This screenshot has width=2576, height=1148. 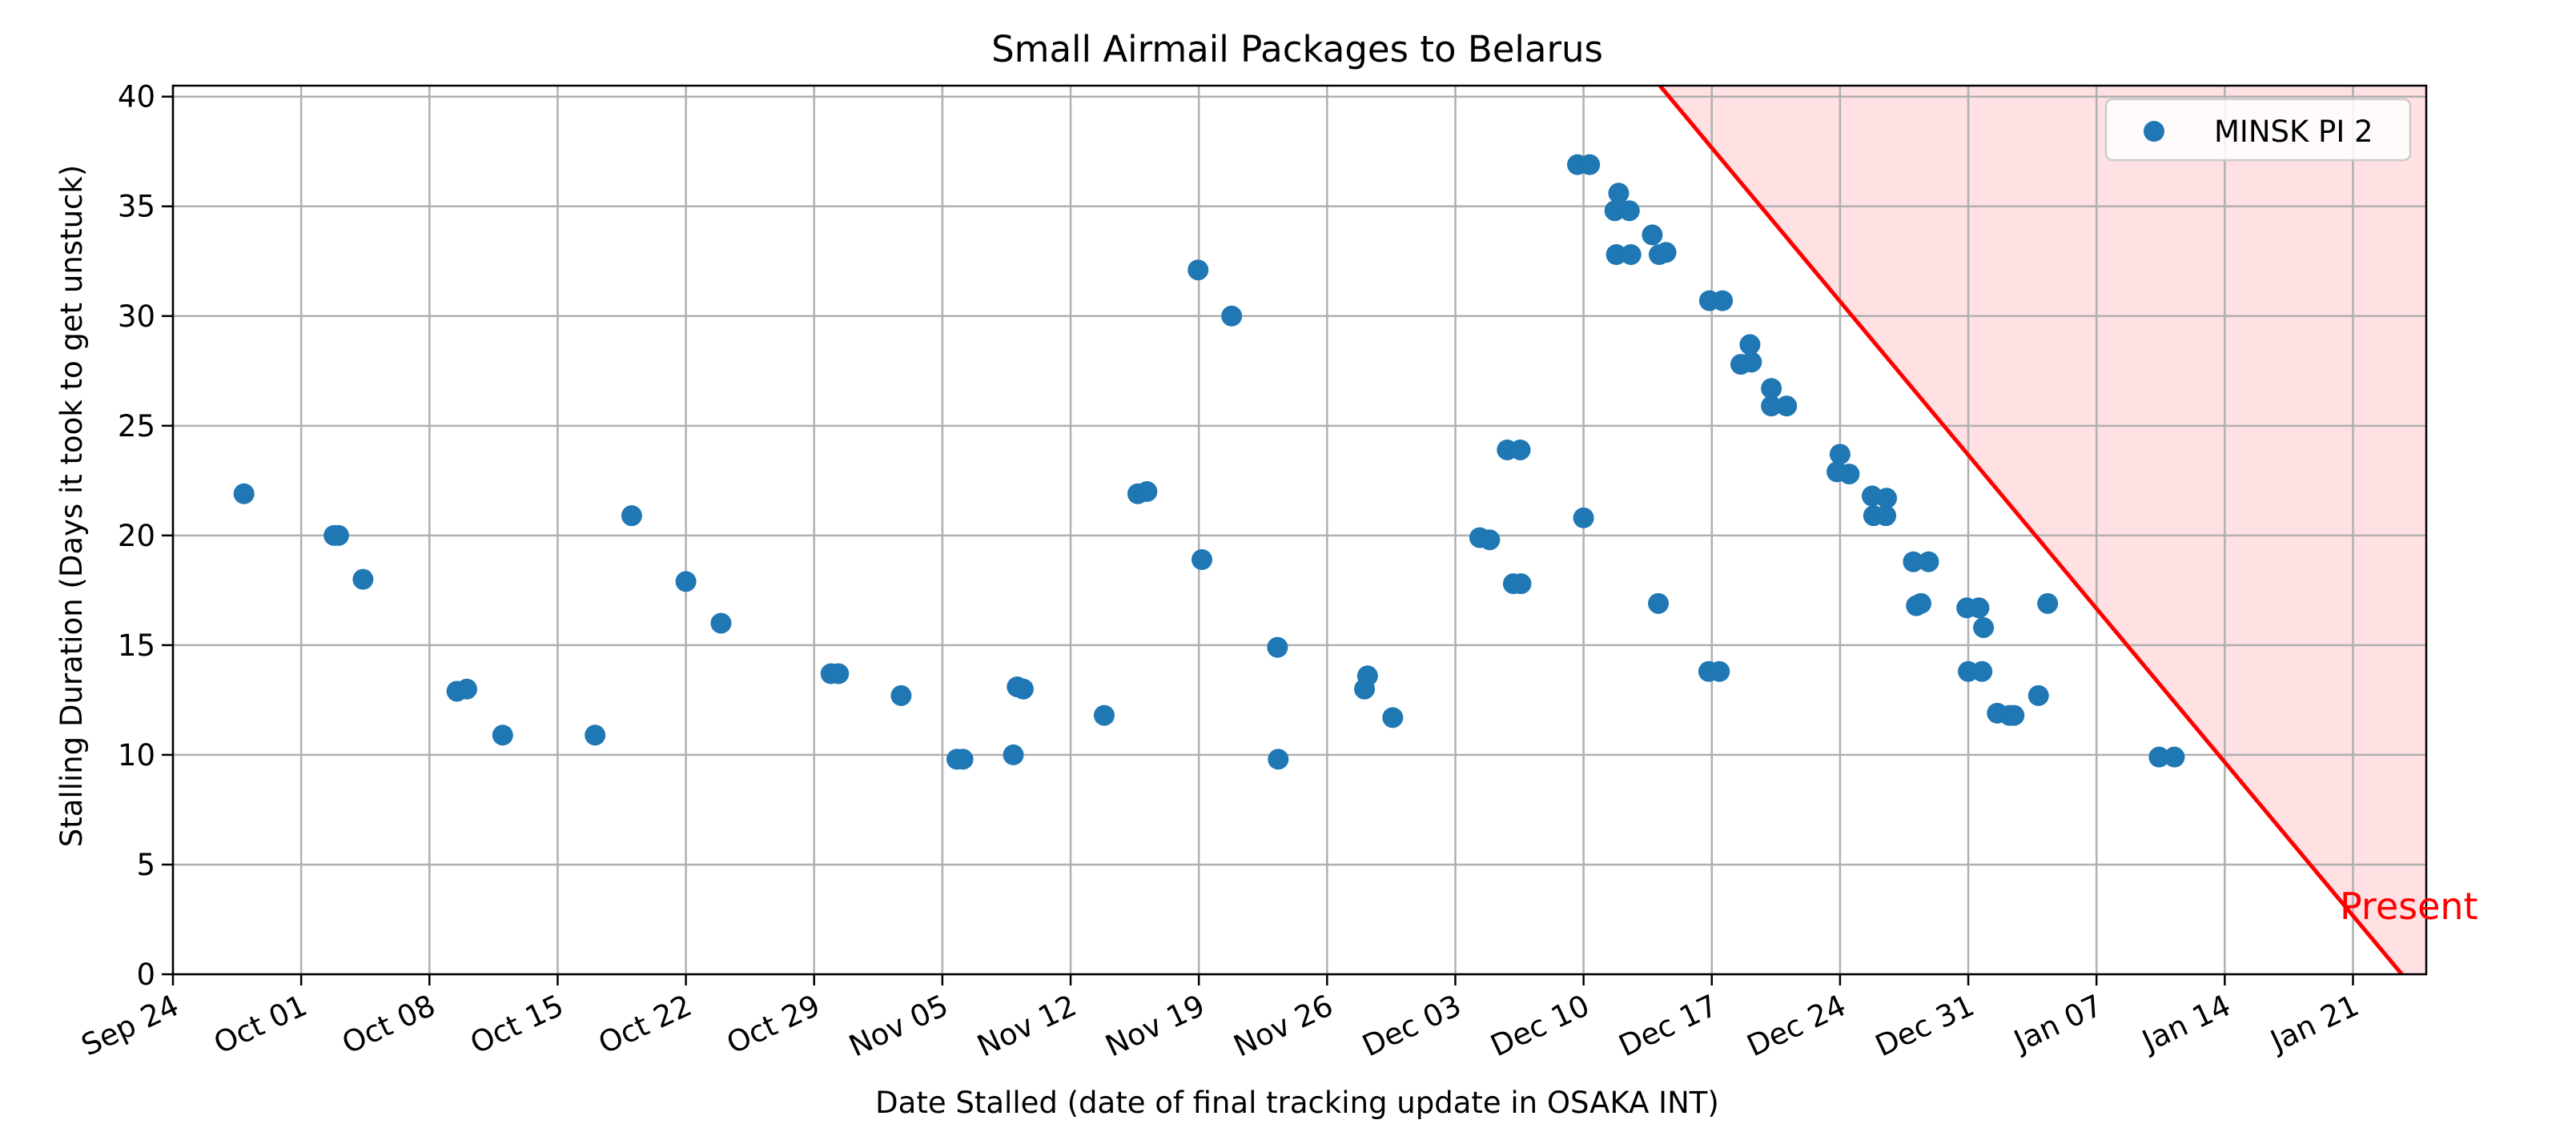 I want to click on legend-marker, so click(x=2154, y=131).